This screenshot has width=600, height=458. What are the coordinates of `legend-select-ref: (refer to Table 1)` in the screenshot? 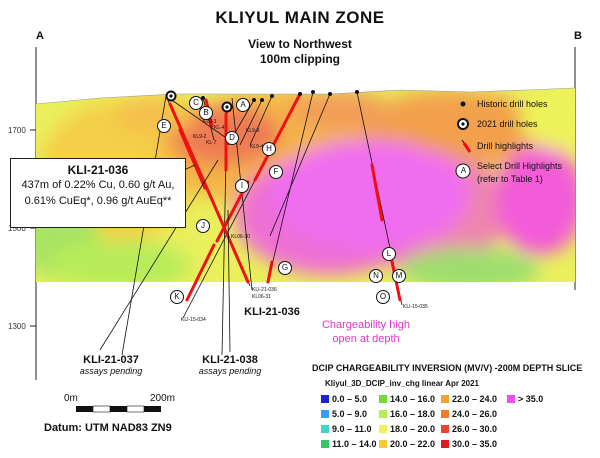 It's located at (510, 179).